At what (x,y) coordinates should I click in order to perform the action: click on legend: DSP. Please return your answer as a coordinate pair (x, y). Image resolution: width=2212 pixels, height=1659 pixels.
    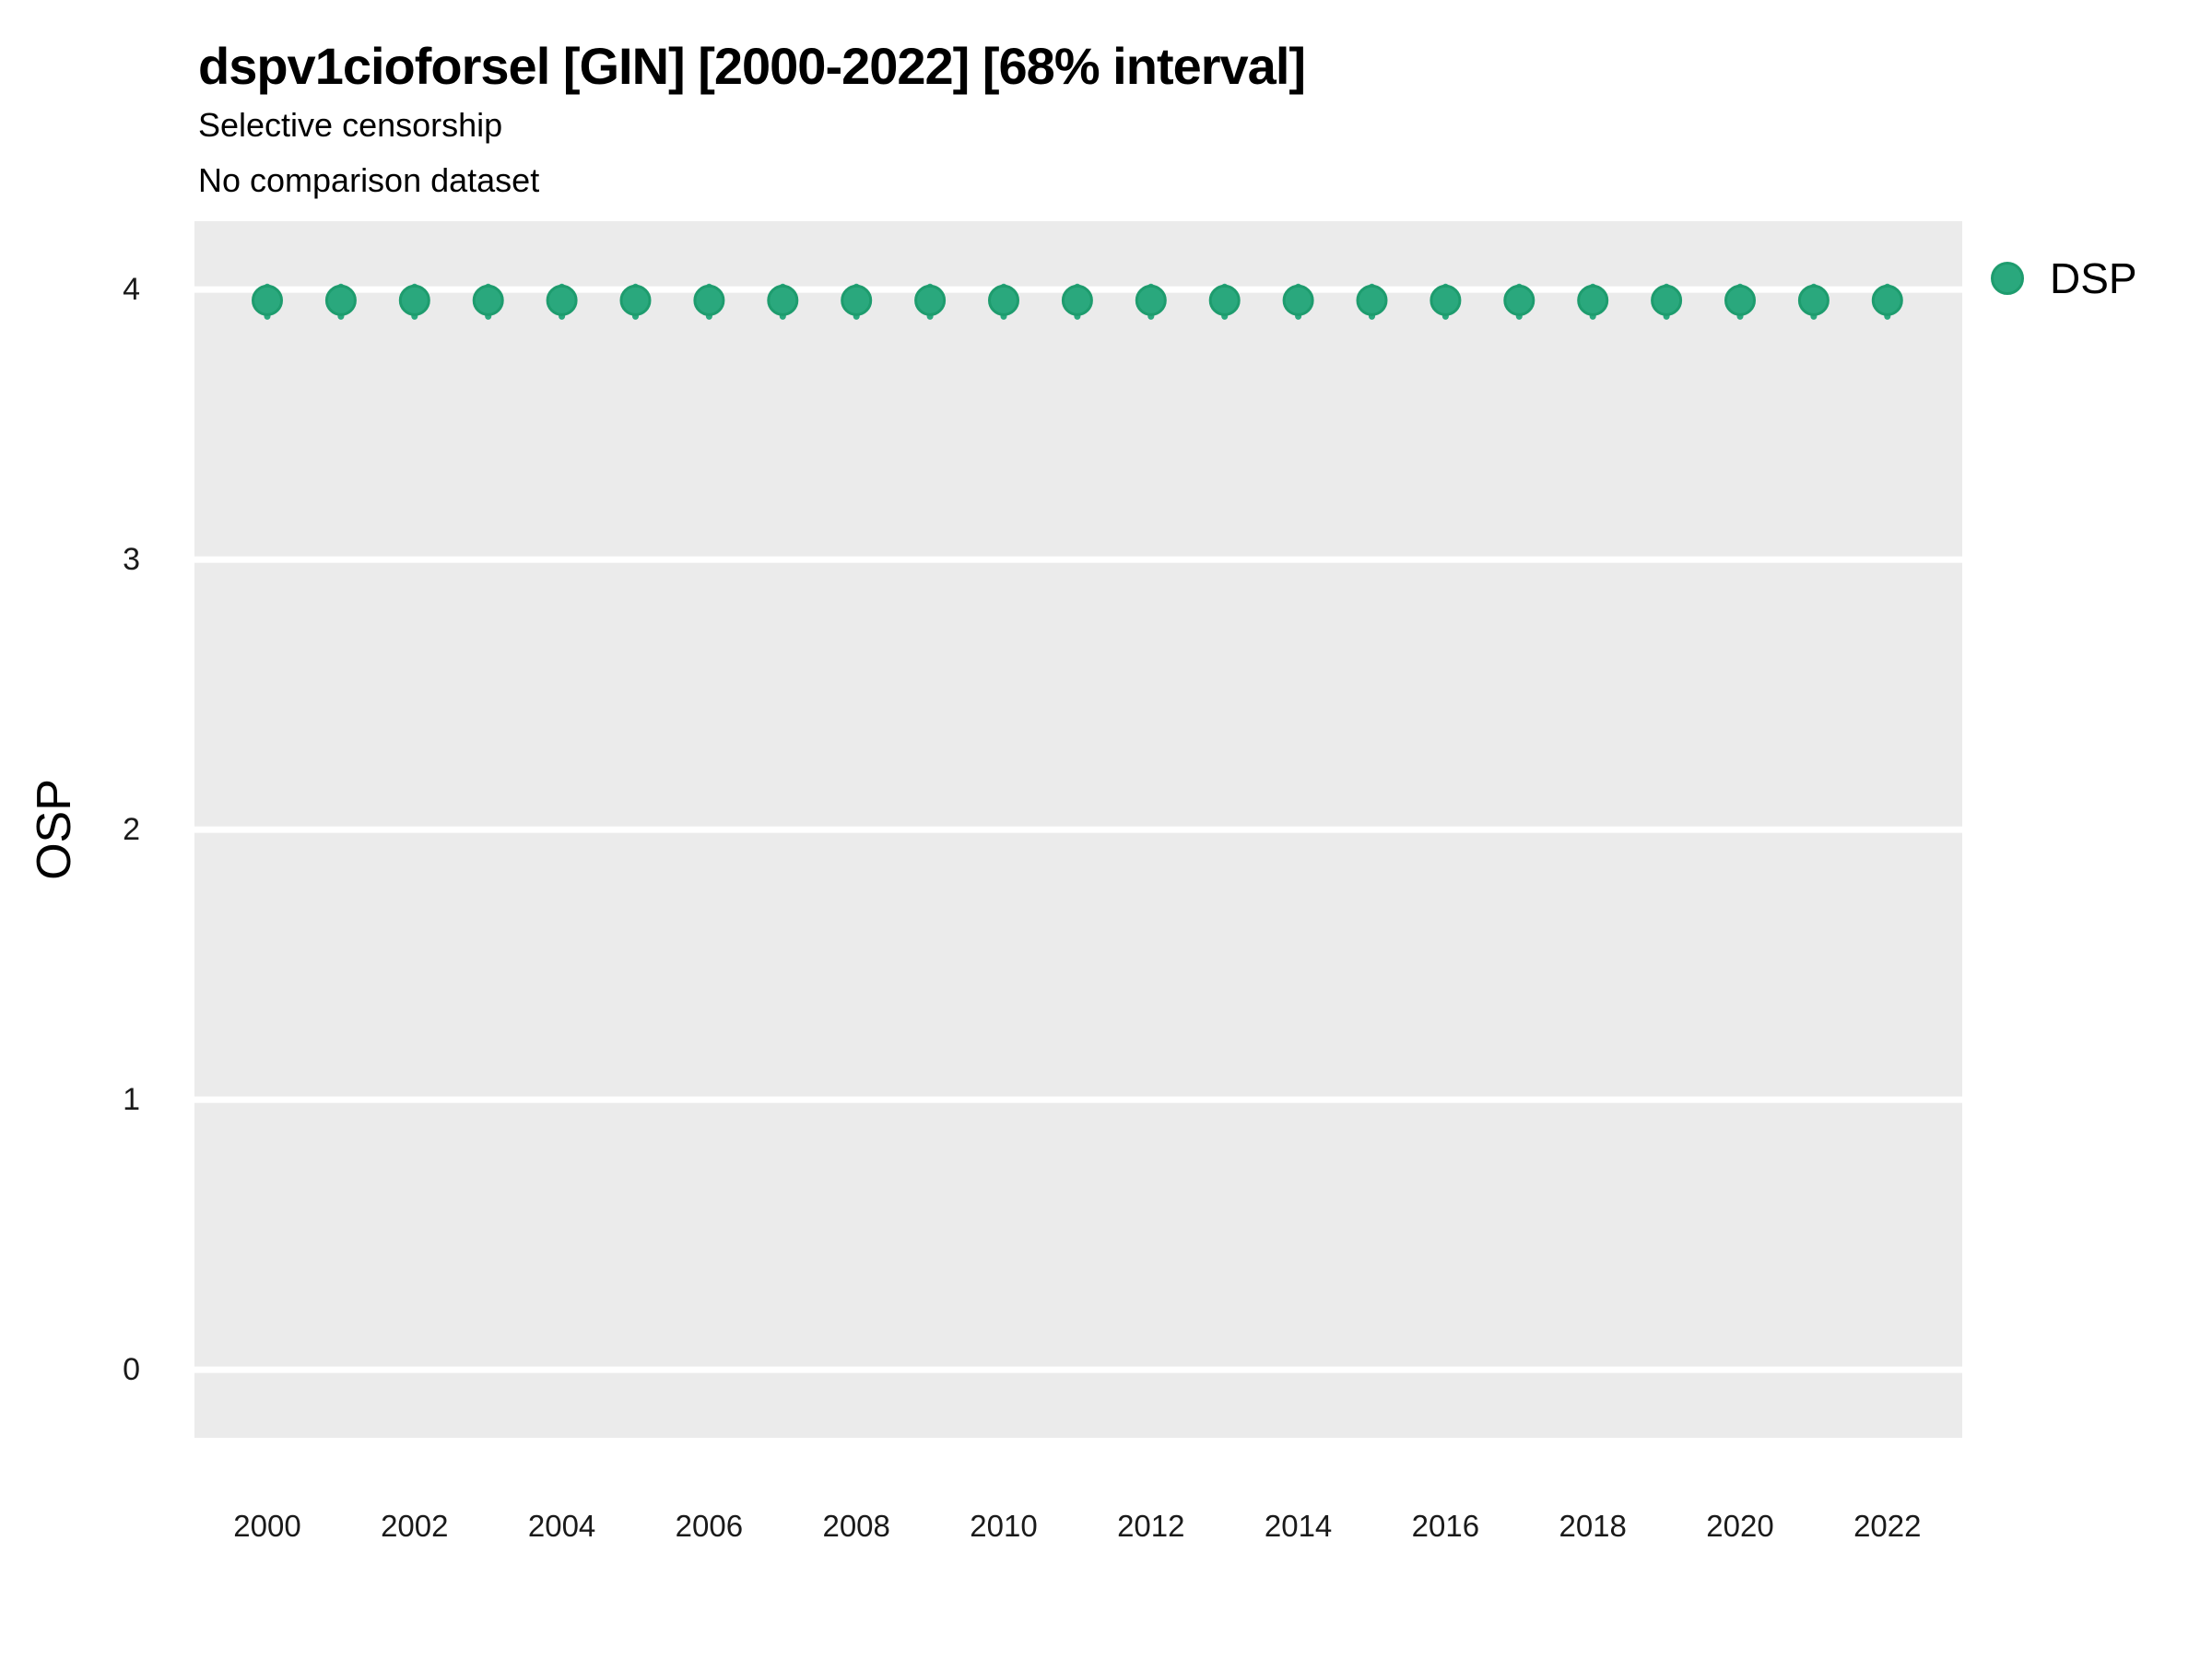
    Looking at the image, I should click on (2064, 278).